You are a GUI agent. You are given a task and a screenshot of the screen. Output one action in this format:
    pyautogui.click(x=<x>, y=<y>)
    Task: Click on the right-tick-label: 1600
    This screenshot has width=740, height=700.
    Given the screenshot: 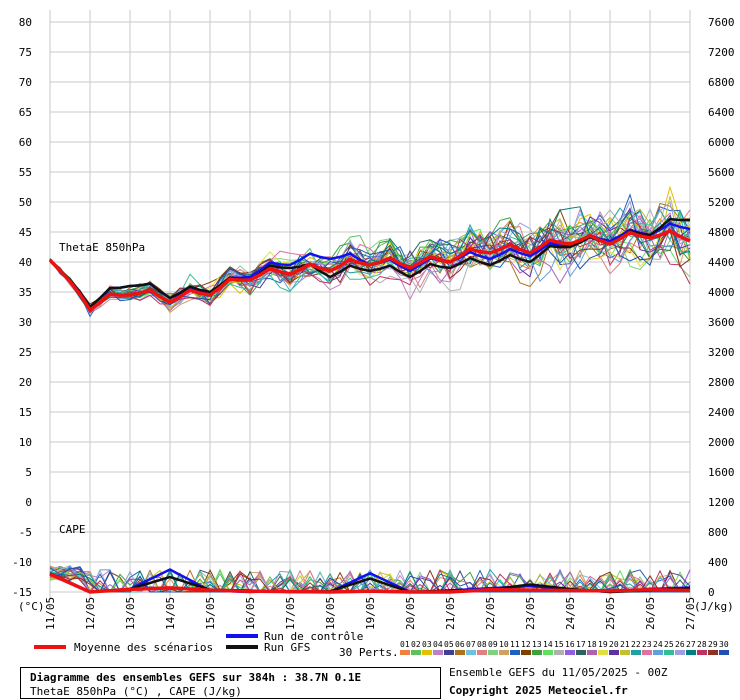 What is the action you would take?
    pyautogui.click(x=721, y=472)
    